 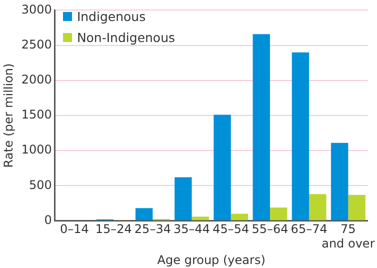 I want to click on y-tick-label: 1500, so click(x=36, y=115).